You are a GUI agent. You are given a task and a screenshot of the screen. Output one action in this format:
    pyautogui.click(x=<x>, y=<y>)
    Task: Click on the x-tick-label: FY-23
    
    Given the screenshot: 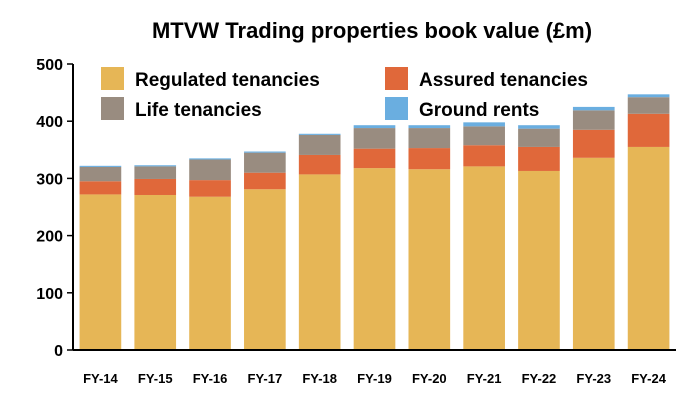 What is the action you would take?
    pyautogui.click(x=593, y=378)
    